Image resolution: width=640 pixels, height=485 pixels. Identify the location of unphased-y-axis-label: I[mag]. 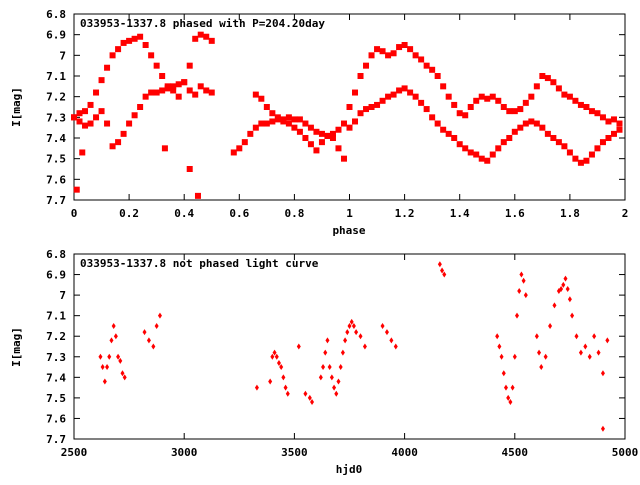
(16, 347).